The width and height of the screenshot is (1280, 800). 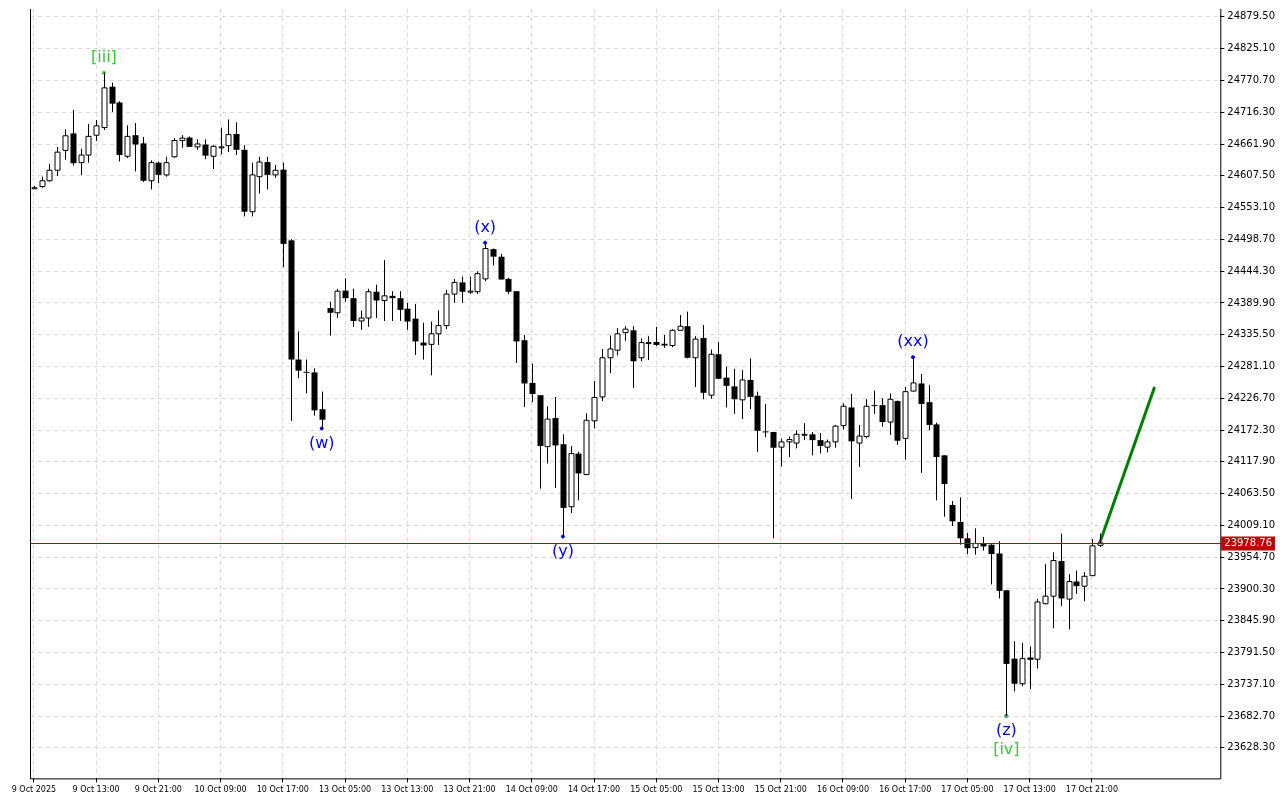 I want to click on y-tick-label: 24444.30, so click(x=1251, y=270).